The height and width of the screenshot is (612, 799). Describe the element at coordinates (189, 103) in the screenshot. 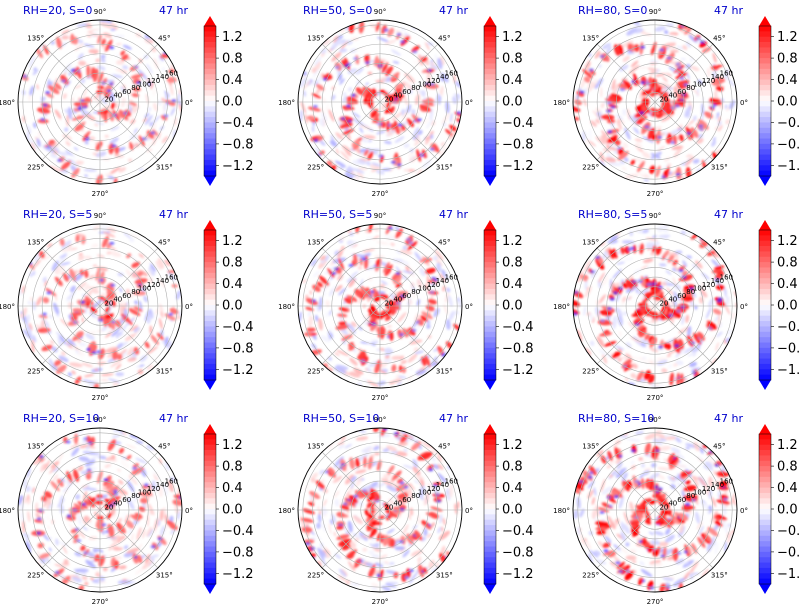

I see `angle-tick-label: 0°` at that location.